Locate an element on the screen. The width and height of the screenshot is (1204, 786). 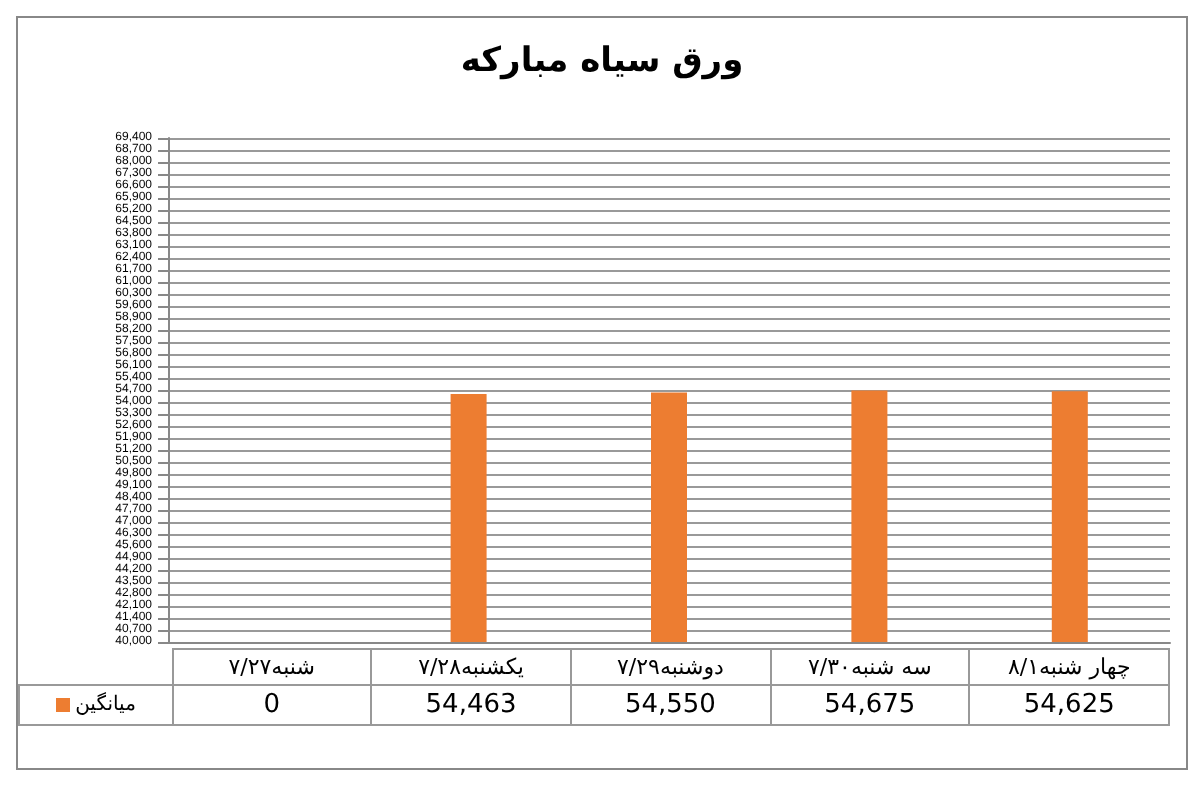
legend-label: میانگین is located at coordinates (105, 705).